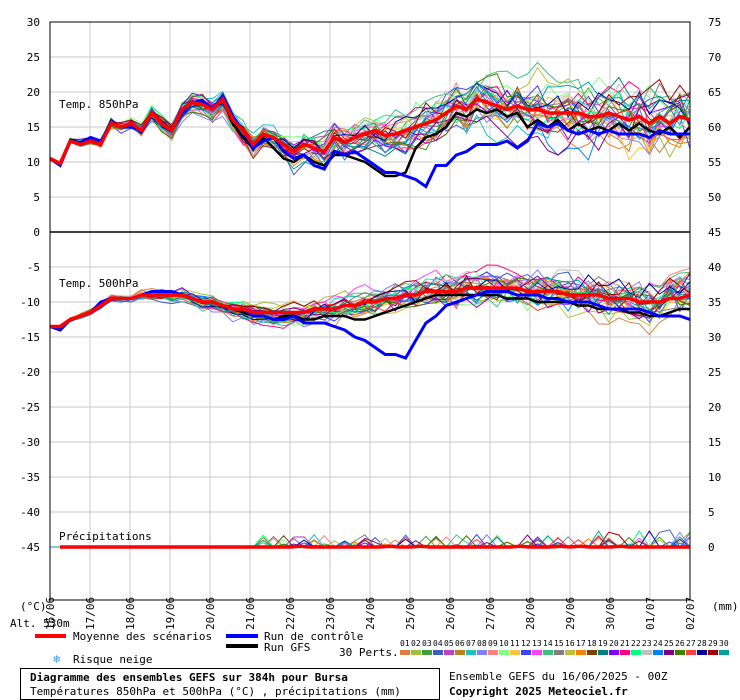  Describe the element at coordinates (290, 613) in the screenshot. I see `x-tick-label: 22/06` at that location.